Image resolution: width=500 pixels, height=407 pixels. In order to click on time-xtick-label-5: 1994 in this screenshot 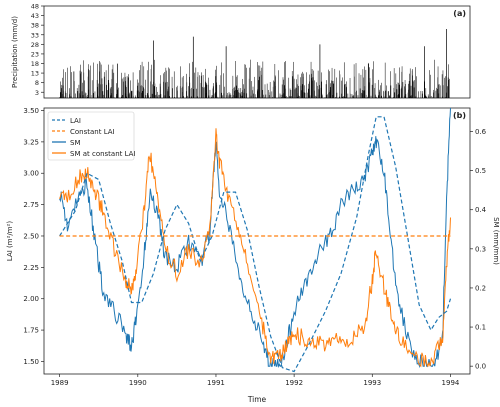, I will do `click(451, 383)`.